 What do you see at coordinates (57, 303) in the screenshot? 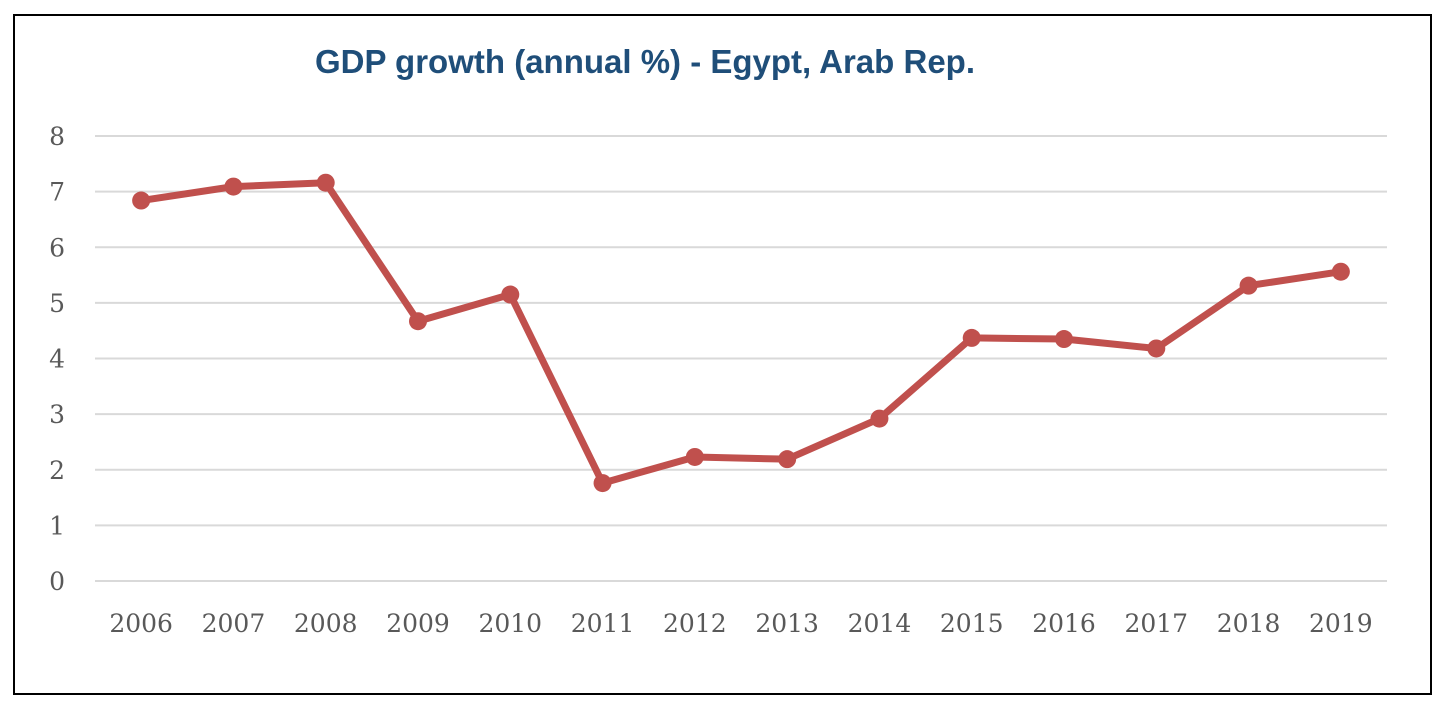
I see `y-tick-label: 5` at bounding box center [57, 303].